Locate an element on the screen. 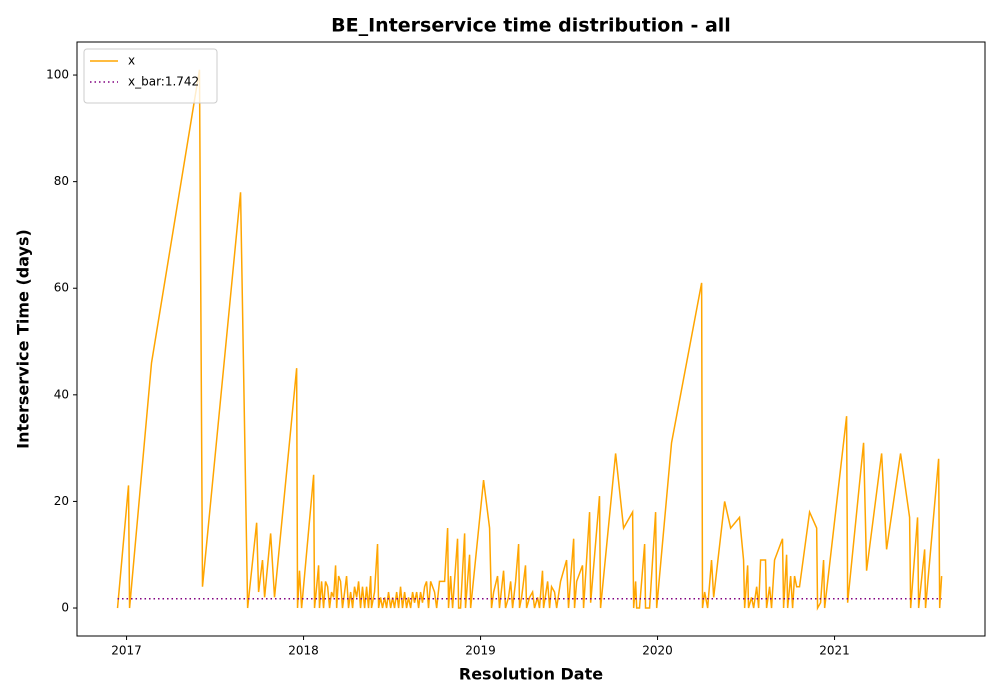  y-tick-label: 20 is located at coordinates (61, 501).